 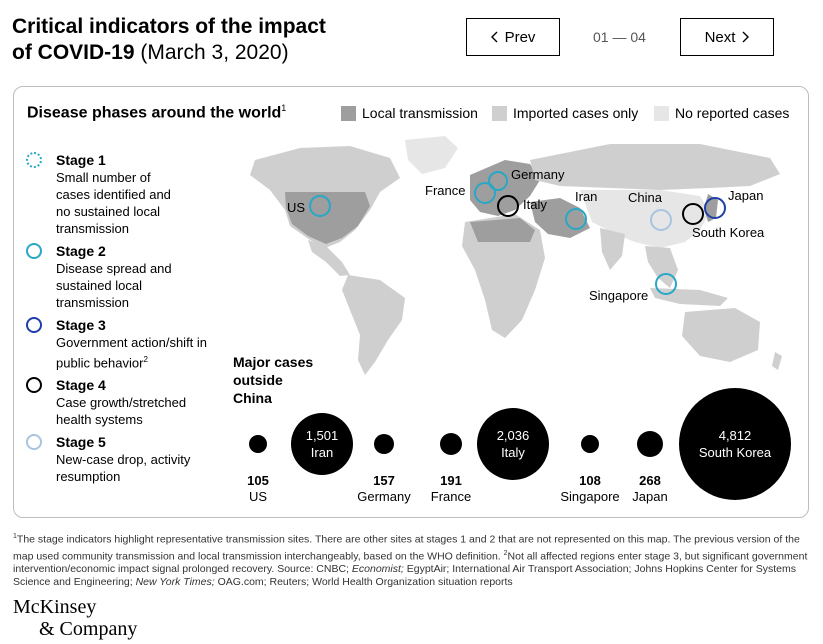 What do you see at coordinates (348, 113) in the screenshot?
I see `legend-swatch-local` at bounding box center [348, 113].